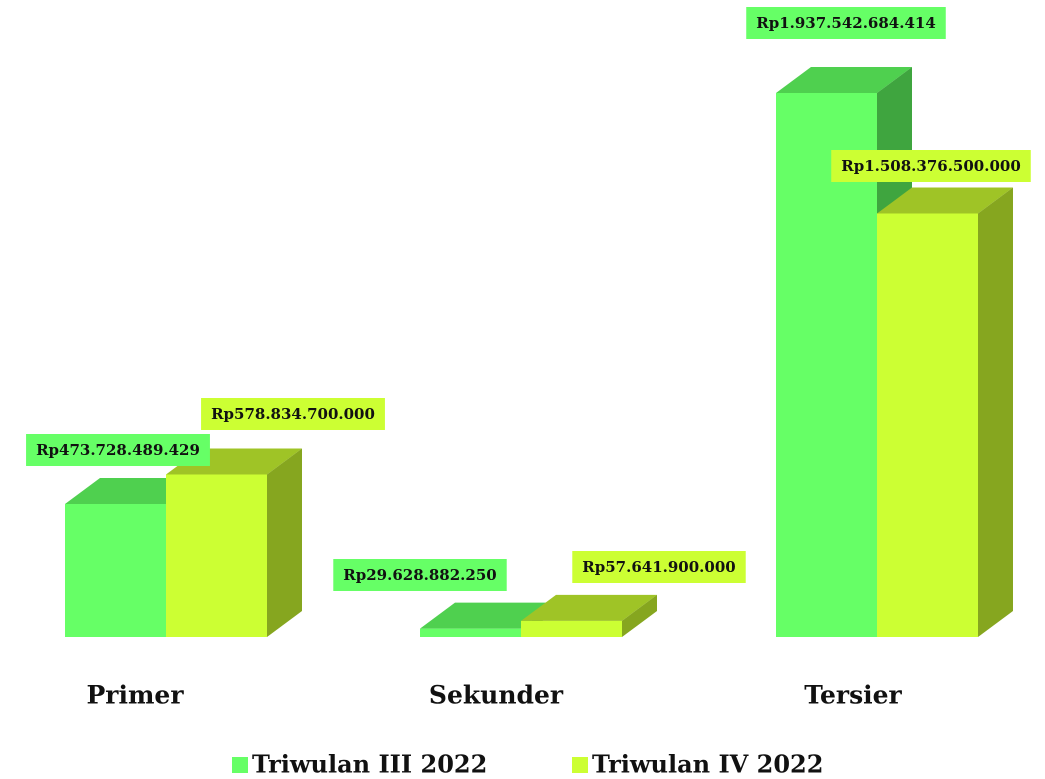 This screenshot has height=779, width=1045. I want to click on value-label: Rp57.641.900.000, so click(658, 567).